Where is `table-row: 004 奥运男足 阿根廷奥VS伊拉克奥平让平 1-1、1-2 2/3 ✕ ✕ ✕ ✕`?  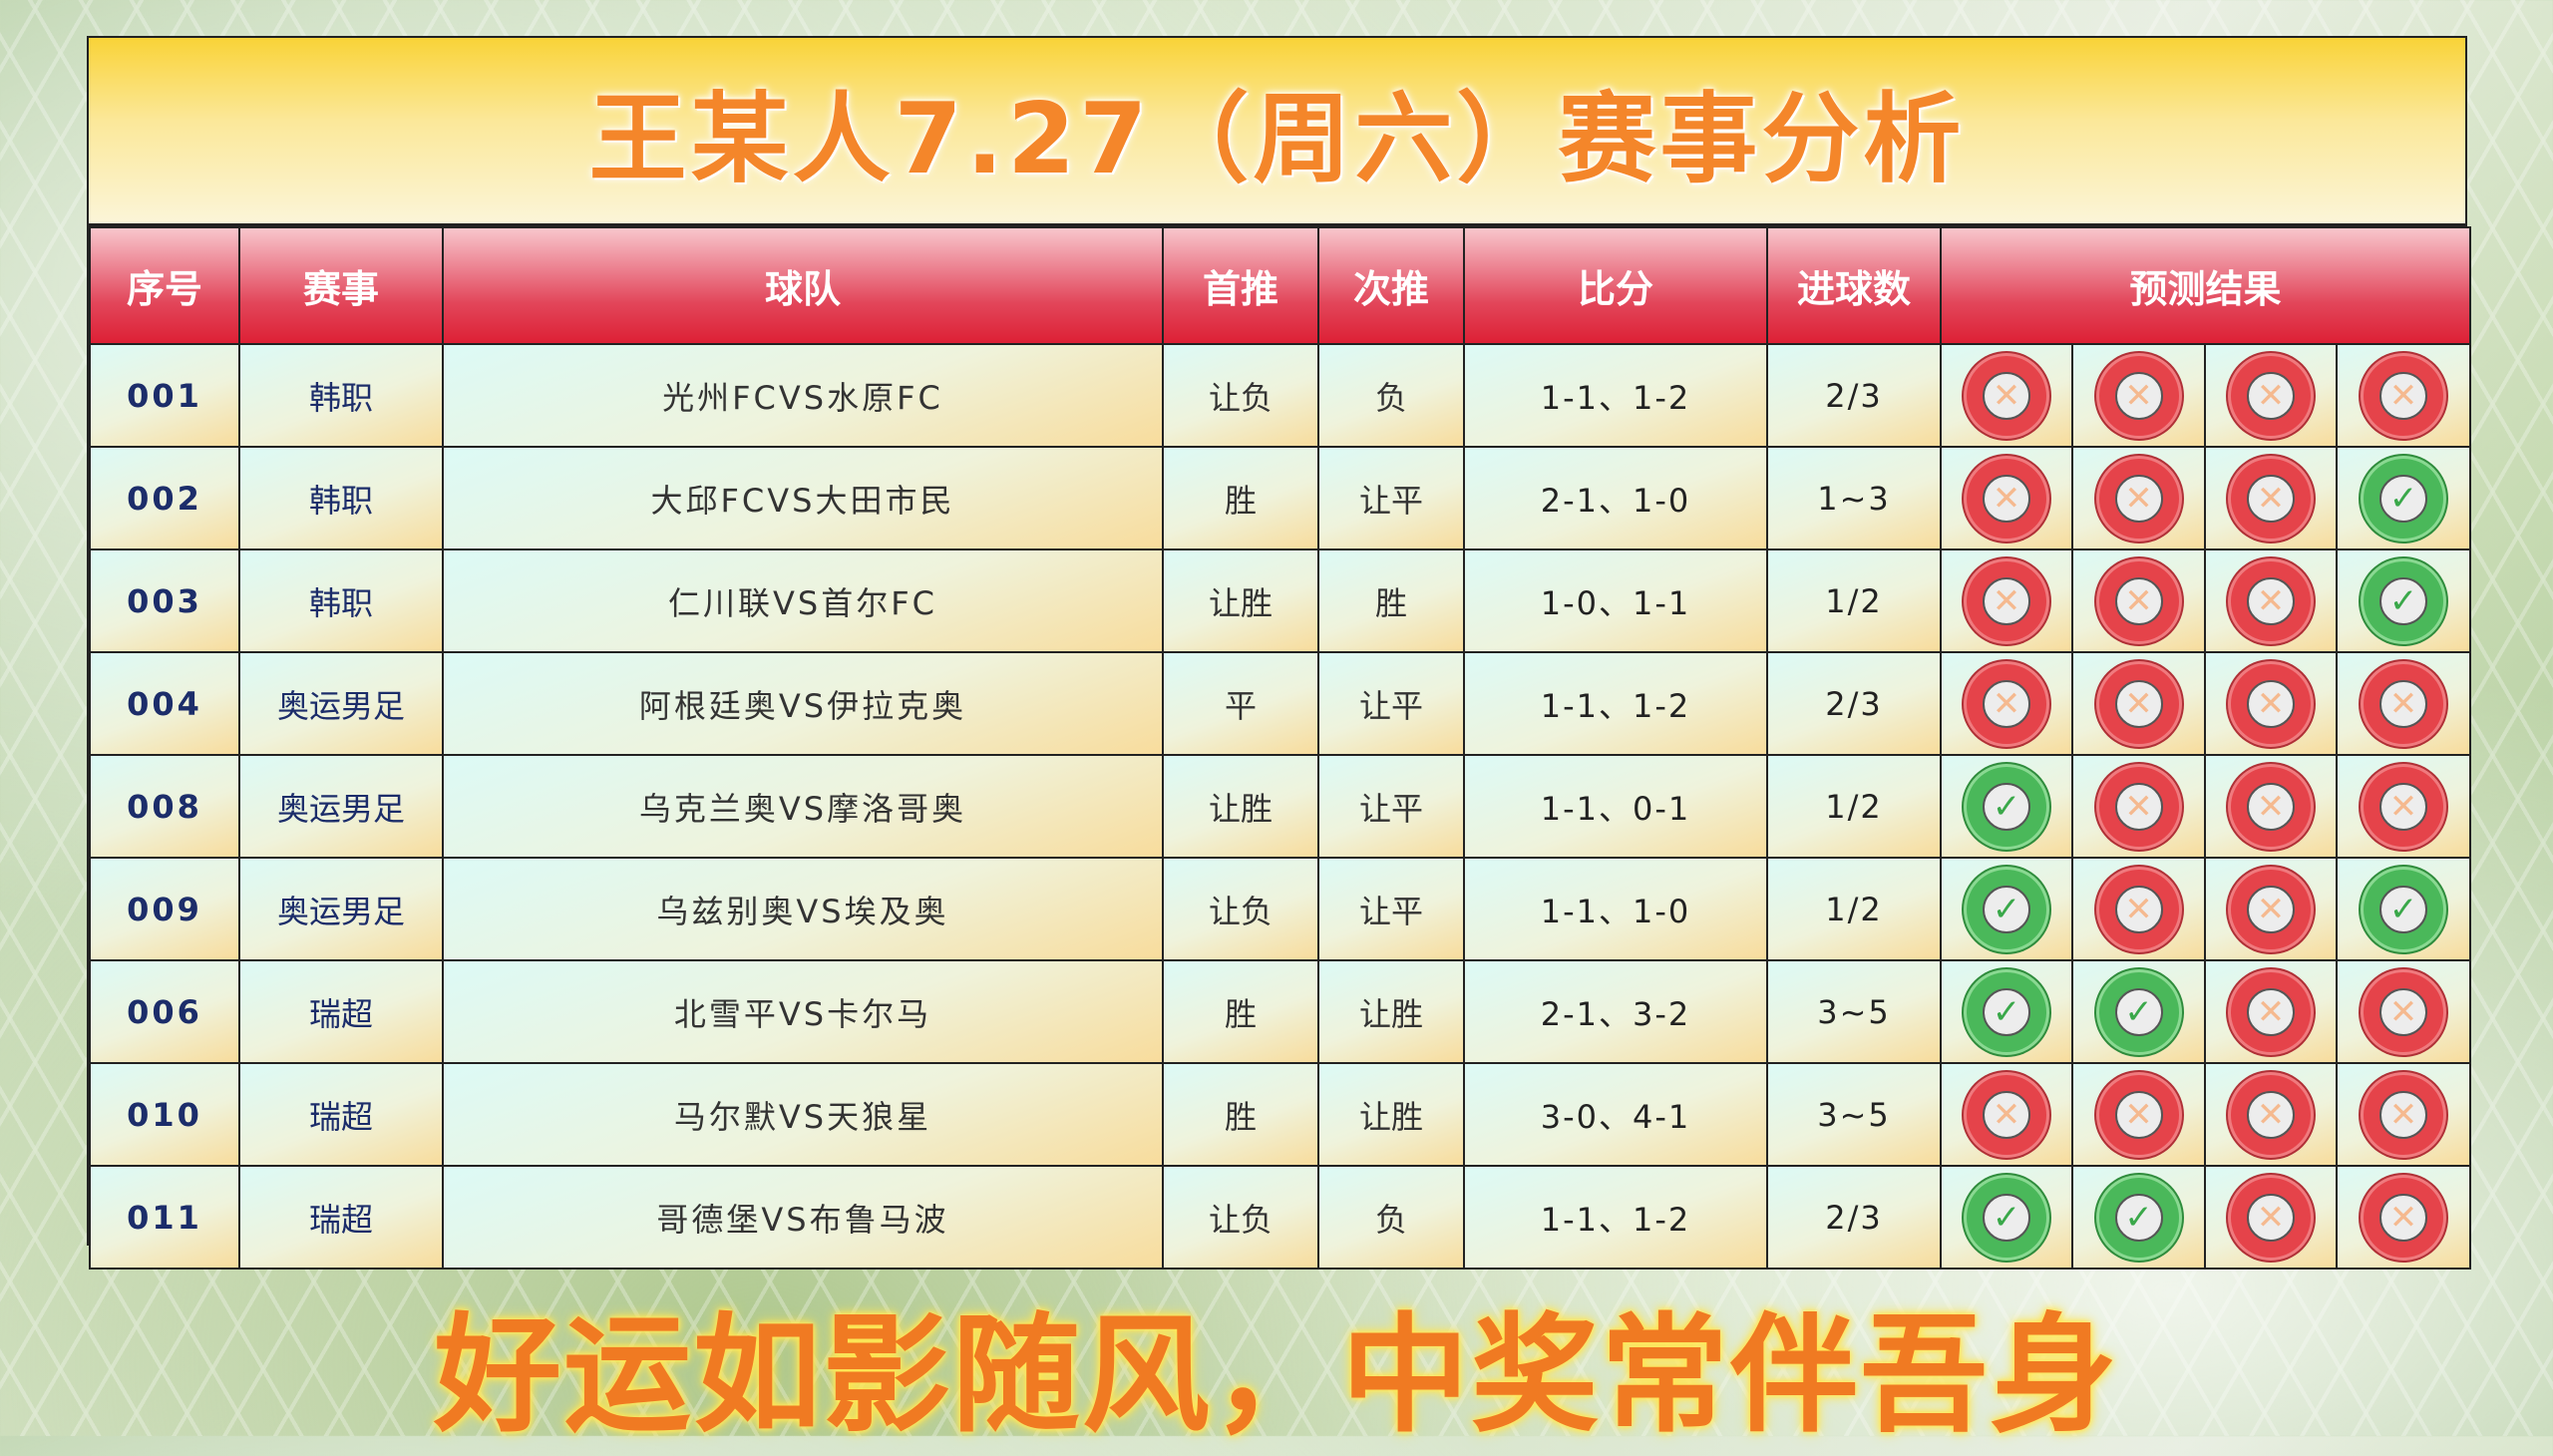
table-row: 004 奥运男足 阿根廷奥VS伊拉克奥平让平 1-1、1-2 2/3 ✕ ✕ ✕ ✕ is located at coordinates (1281, 703).